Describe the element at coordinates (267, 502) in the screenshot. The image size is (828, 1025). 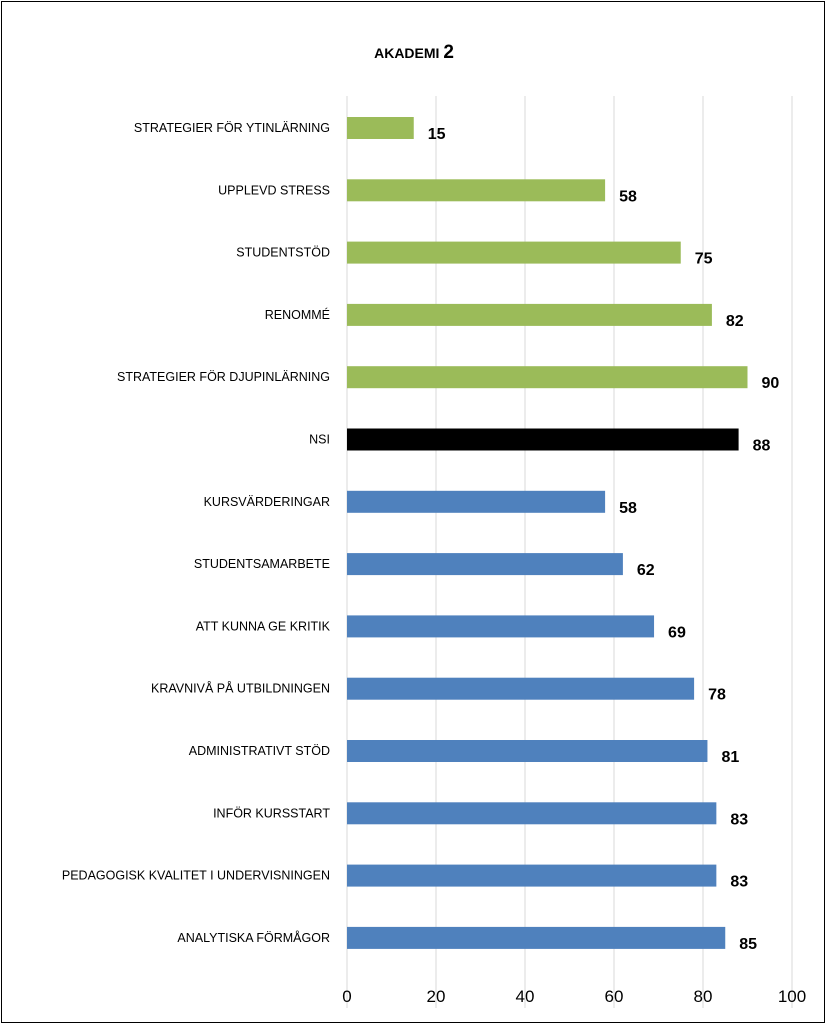
I see `category-label: KURSVÄRDERINGAR` at that location.